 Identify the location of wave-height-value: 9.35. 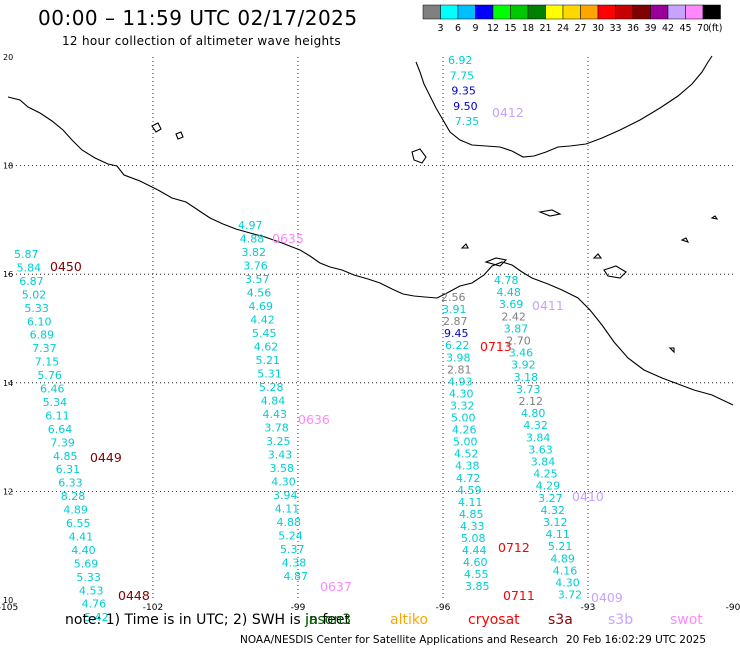
(463, 91).